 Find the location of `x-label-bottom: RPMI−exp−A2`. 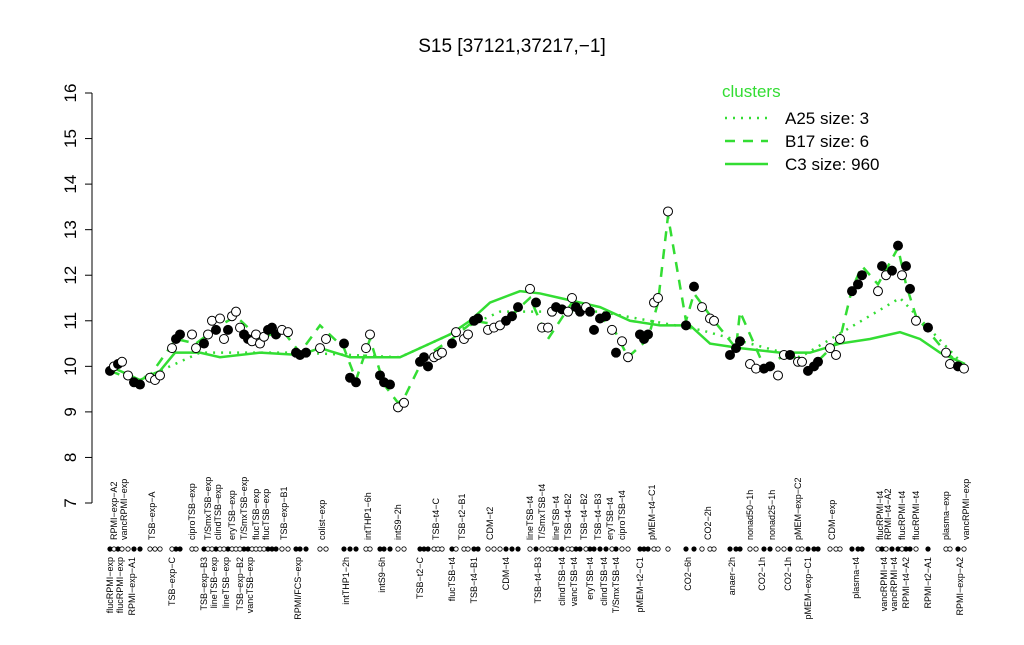

x-label-bottom: RPMI−exp−A2 is located at coordinates (960, 586).